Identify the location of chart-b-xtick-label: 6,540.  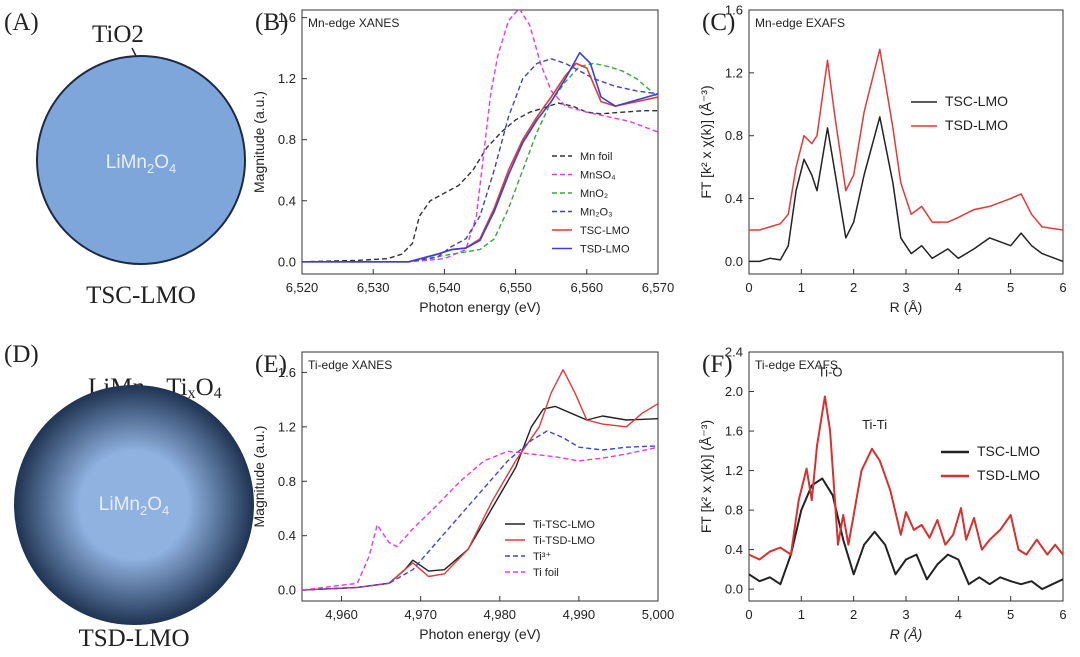
(444, 287).